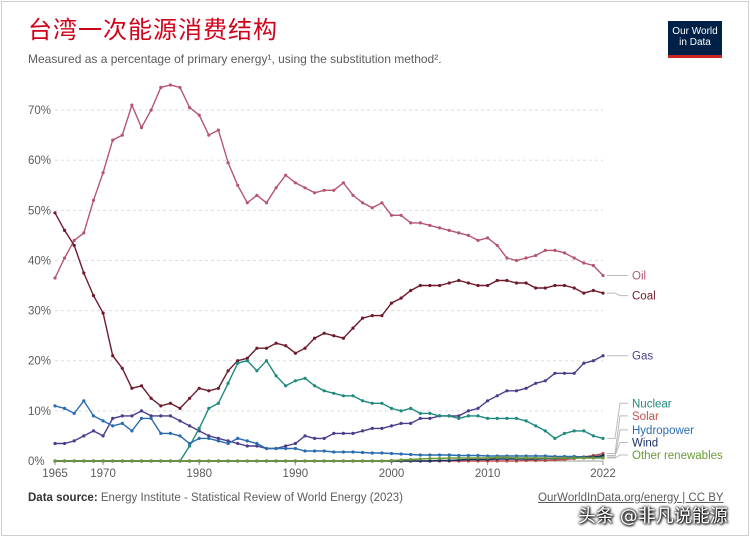  I want to click on x-tick-label: 2010, so click(488, 474).